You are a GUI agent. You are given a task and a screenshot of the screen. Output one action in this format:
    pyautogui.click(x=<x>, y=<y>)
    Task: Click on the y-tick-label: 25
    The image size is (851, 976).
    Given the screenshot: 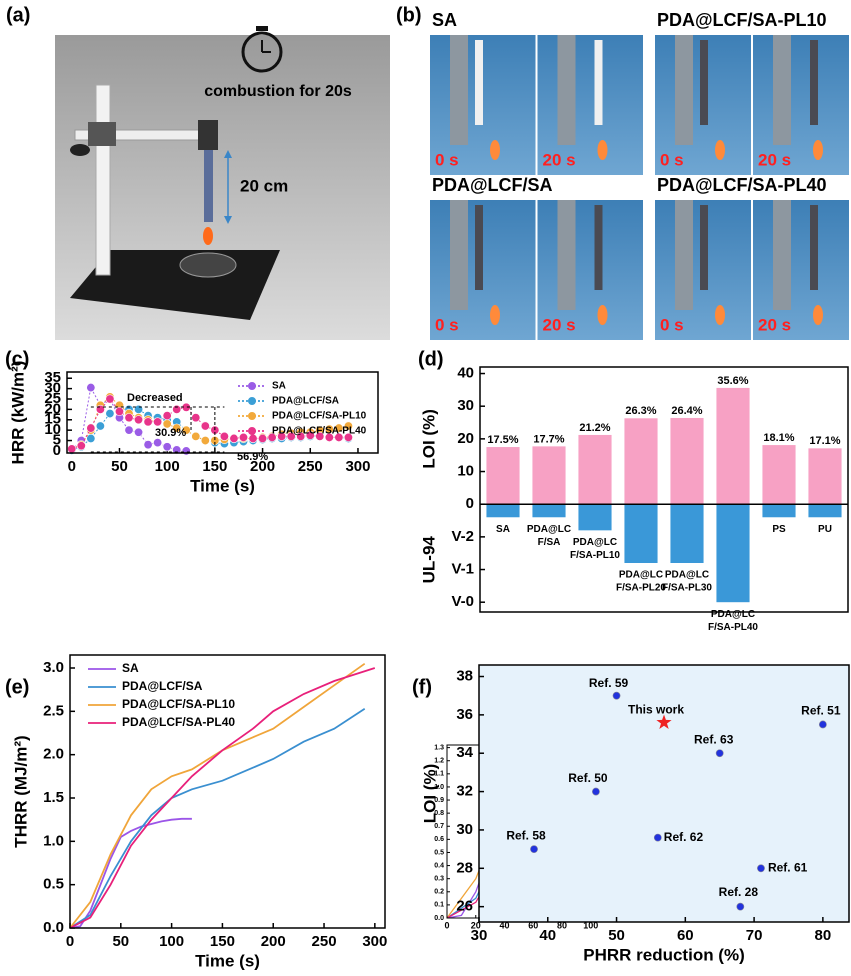 What is the action you would take?
    pyautogui.click(x=52, y=398)
    